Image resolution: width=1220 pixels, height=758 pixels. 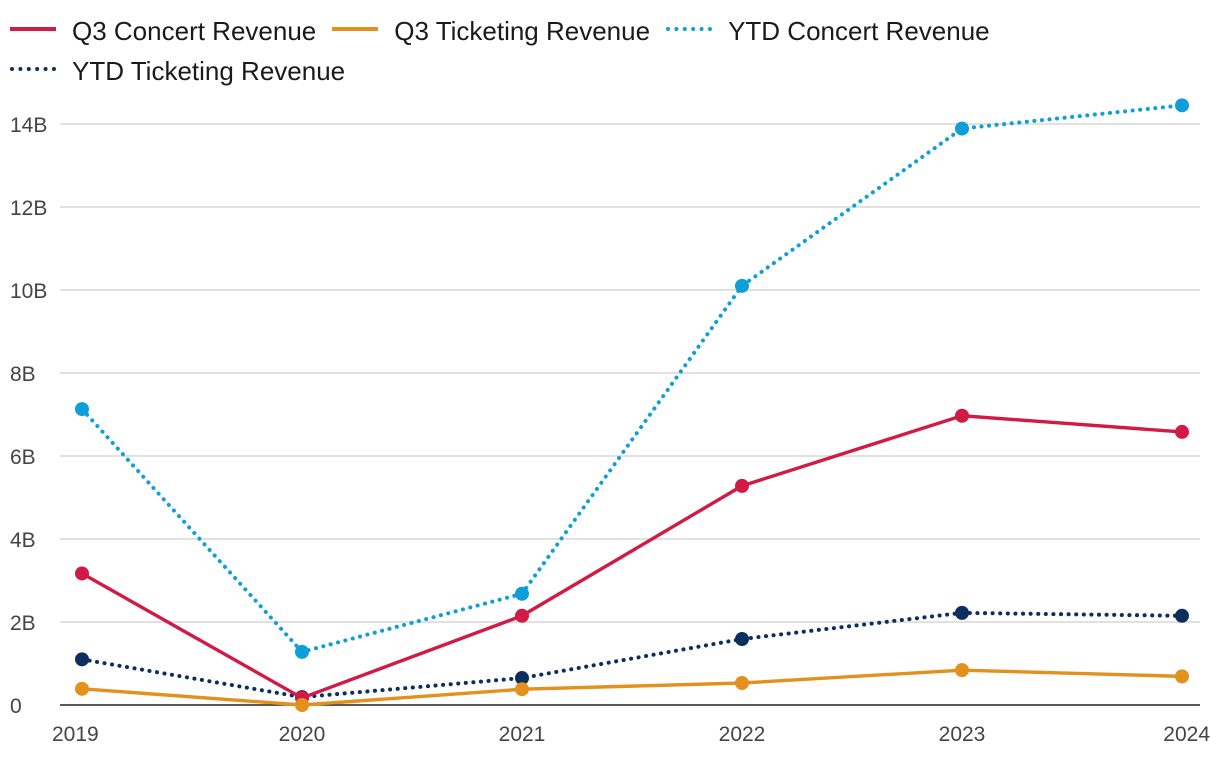 What do you see at coordinates (23, 374) in the screenshot?
I see `y-tick-label: 8B` at bounding box center [23, 374].